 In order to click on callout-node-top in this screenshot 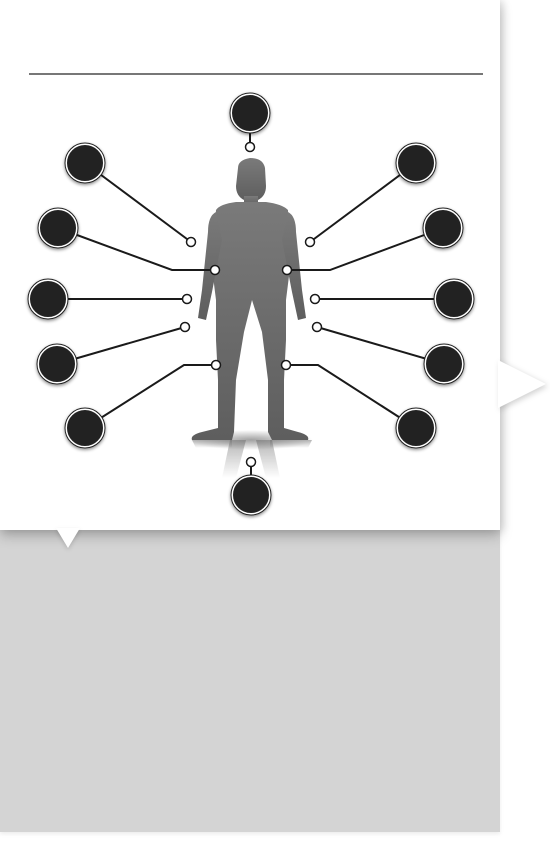, I will do `click(250, 113)`.